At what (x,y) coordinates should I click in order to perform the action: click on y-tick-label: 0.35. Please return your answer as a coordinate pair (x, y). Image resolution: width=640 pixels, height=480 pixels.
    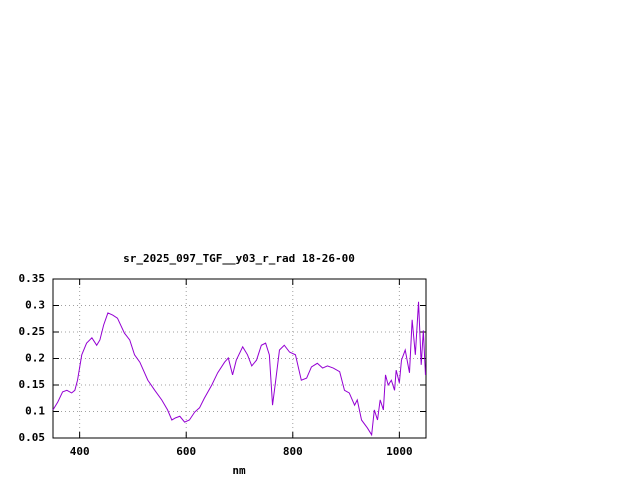
    Looking at the image, I should click on (32, 278).